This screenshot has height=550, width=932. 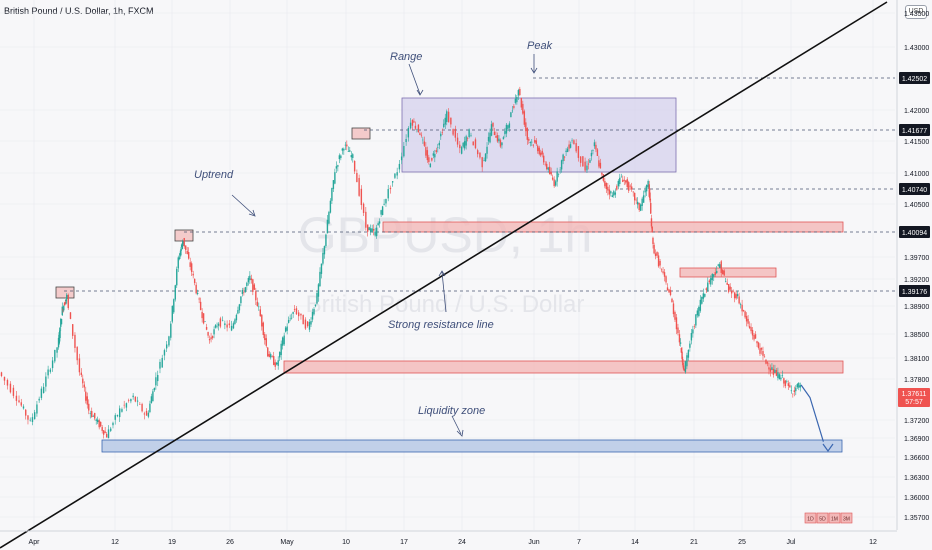 I want to click on x-axis: Apr 12 19 26 May 10 17 24 Jun 7 14 21 25 Jul 12, so click(x=453, y=542).